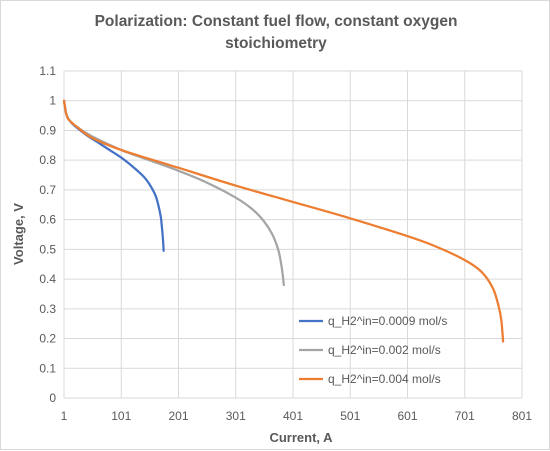 Image resolution: width=550 pixels, height=451 pixels. Describe the element at coordinates (47, 130) in the screenshot. I see `y-tick-label: 0.9` at that location.